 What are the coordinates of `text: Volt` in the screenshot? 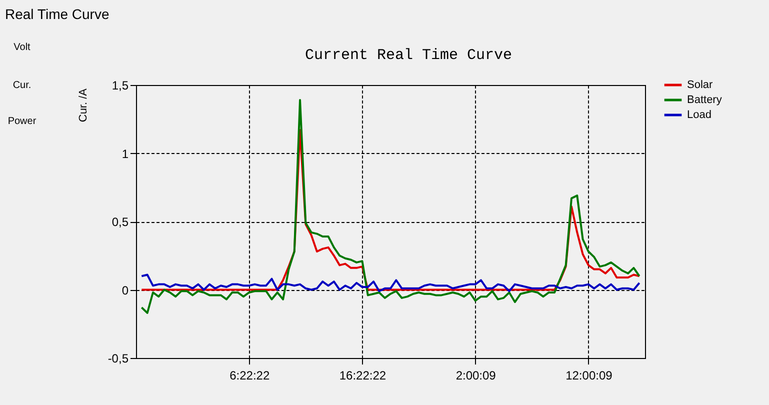 It's located at (22, 47).